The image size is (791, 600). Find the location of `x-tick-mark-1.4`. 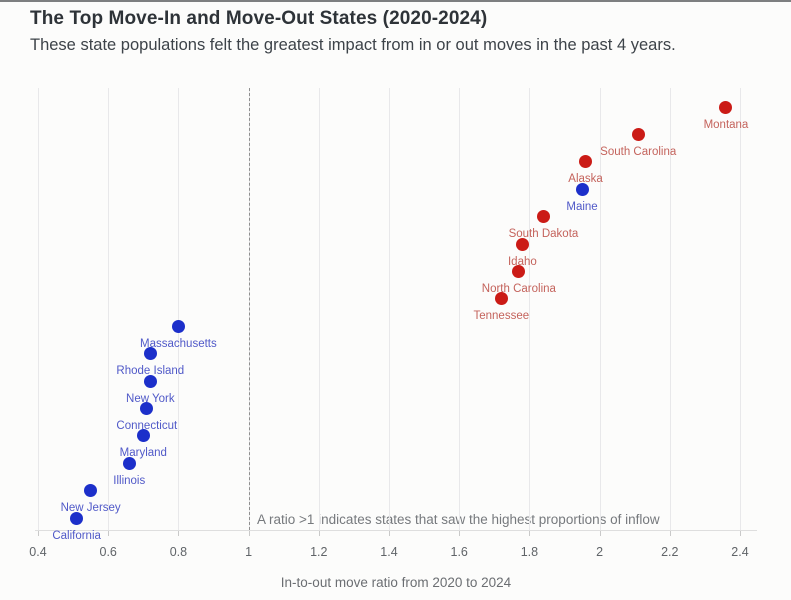

x-tick-mark-1.4 is located at coordinates (389, 533).